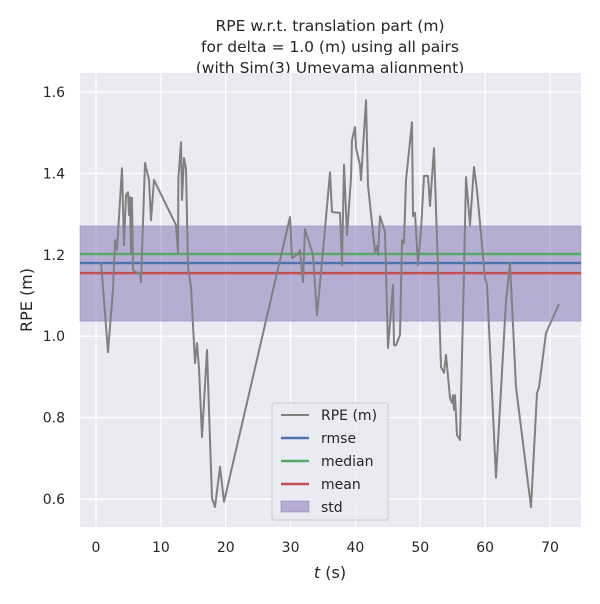  What do you see at coordinates (349, 416) in the screenshot?
I see `legend-label-rpe: RPE (m)` at bounding box center [349, 416].